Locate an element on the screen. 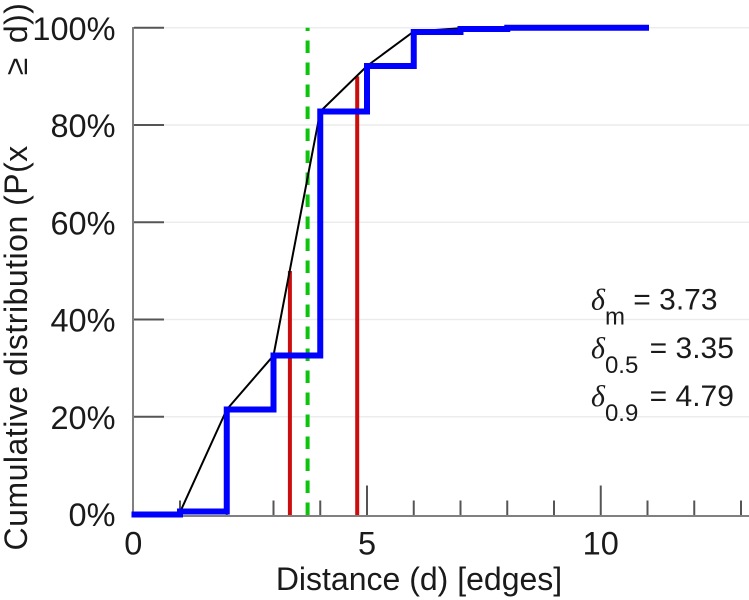 Image resolution: width=749 pixels, height=600 pixels. svg-text: 60% is located at coordinates (82, 223).